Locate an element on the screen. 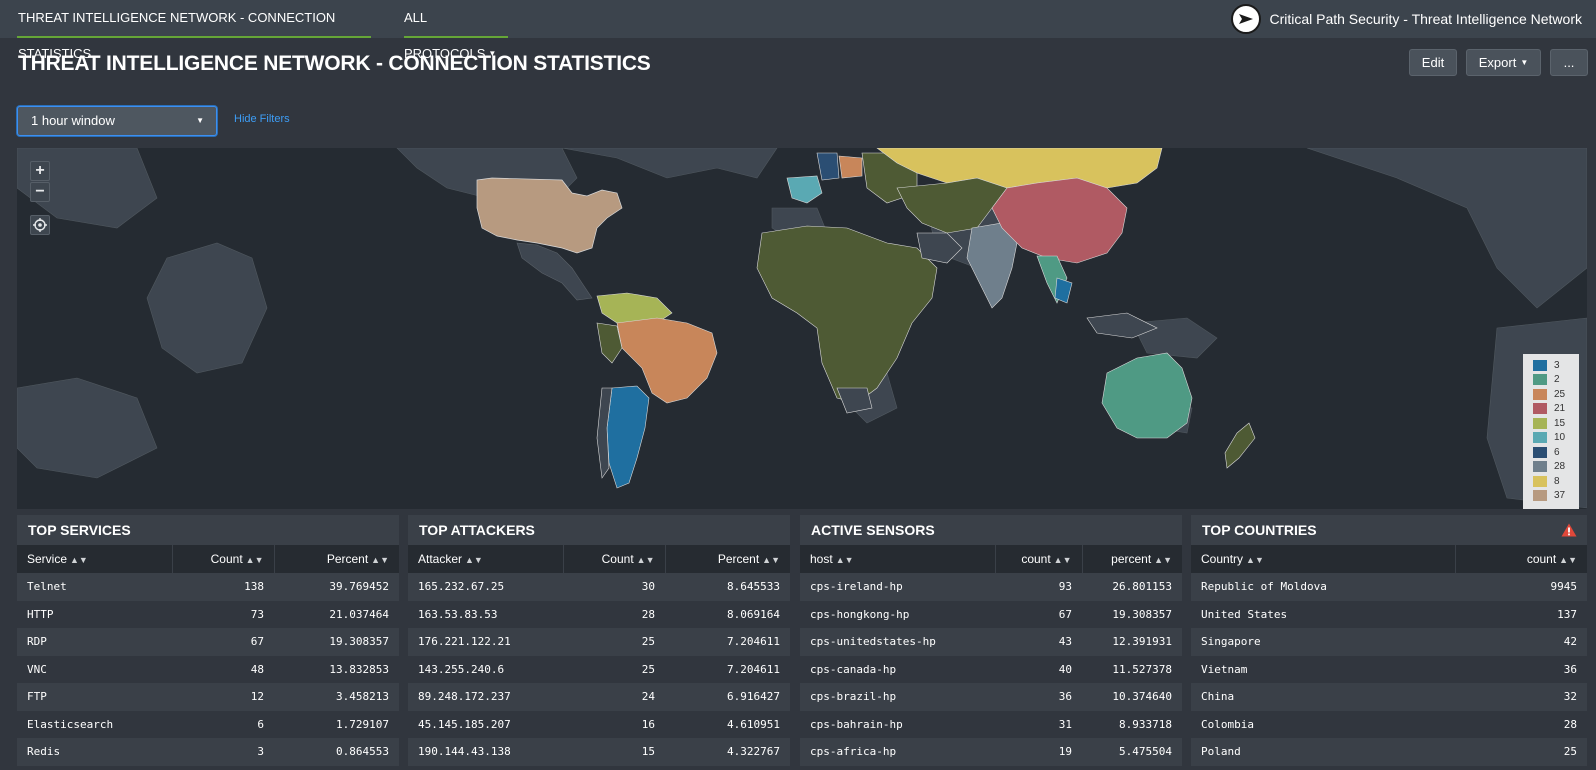 This screenshot has width=1596, height=770. nav-tab-all-protocols: ALL PROTOCOLS ▼ is located at coordinates (456, 30).